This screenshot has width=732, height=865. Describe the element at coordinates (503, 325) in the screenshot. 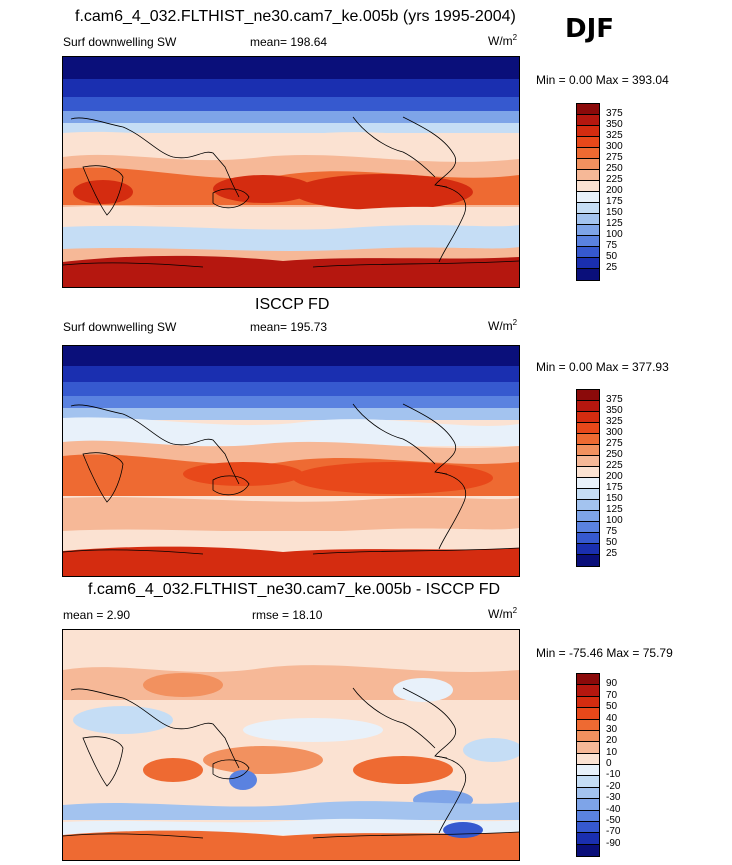

I see `units-label: W/m2` at that location.